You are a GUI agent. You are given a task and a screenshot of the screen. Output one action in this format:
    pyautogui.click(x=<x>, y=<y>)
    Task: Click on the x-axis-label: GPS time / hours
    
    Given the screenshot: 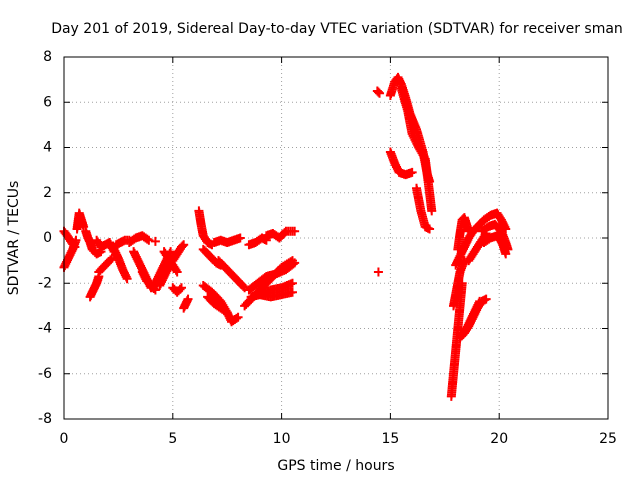 What is the action you would take?
    pyautogui.click(x=335, y=466)
    